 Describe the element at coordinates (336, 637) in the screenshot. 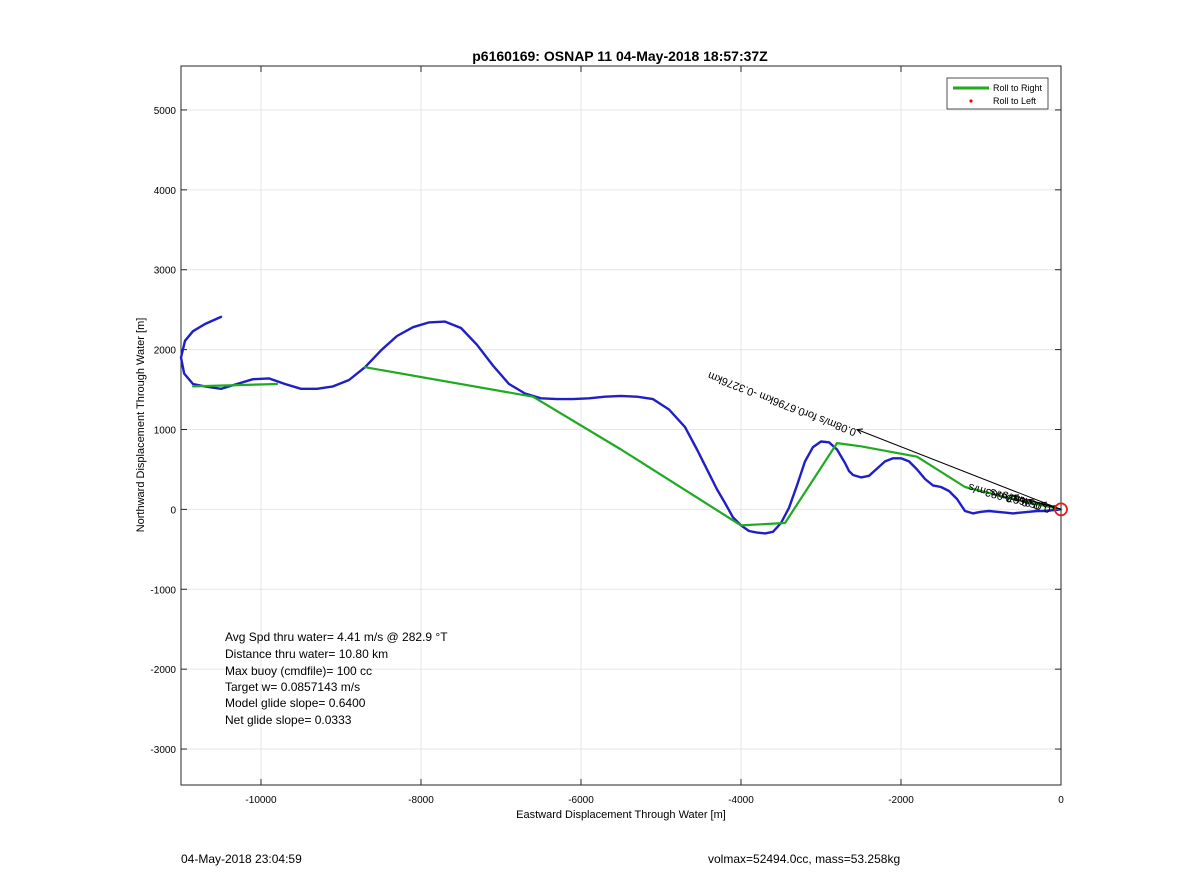

I see `stats-line-avg-speed: Avg Spd thru water= 4.41 m/s @ 282.9 °T` at that location.